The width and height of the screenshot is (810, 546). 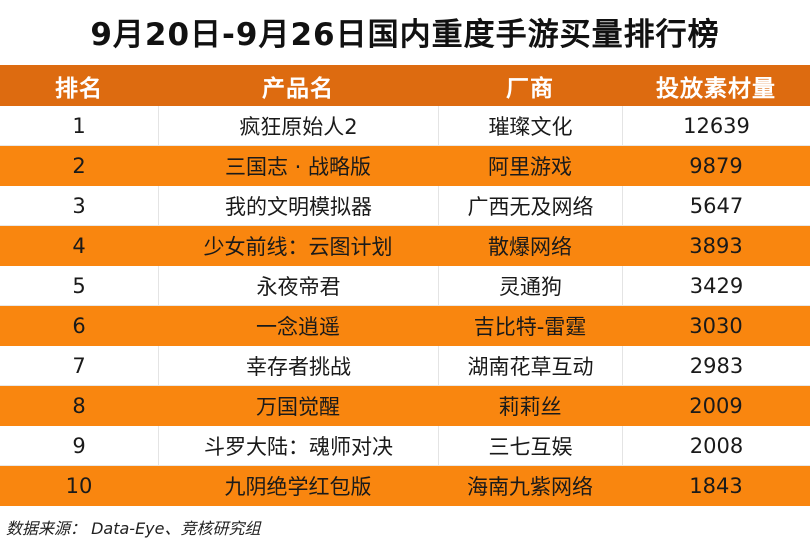 I want to click on product-cell: 疯狂原始人2, so click(x=298, y=125).